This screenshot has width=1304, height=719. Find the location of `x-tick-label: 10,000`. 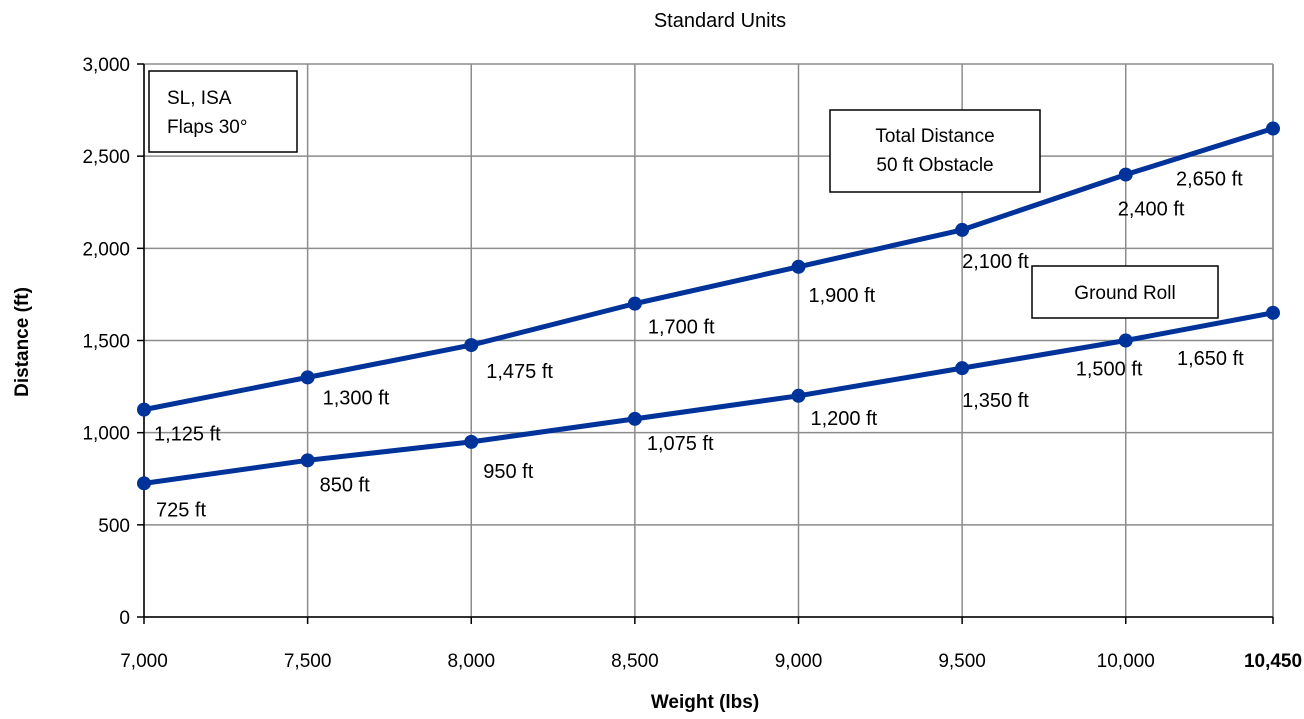

x-tick-label: 10,000 is located at coordinates (1126, 661).